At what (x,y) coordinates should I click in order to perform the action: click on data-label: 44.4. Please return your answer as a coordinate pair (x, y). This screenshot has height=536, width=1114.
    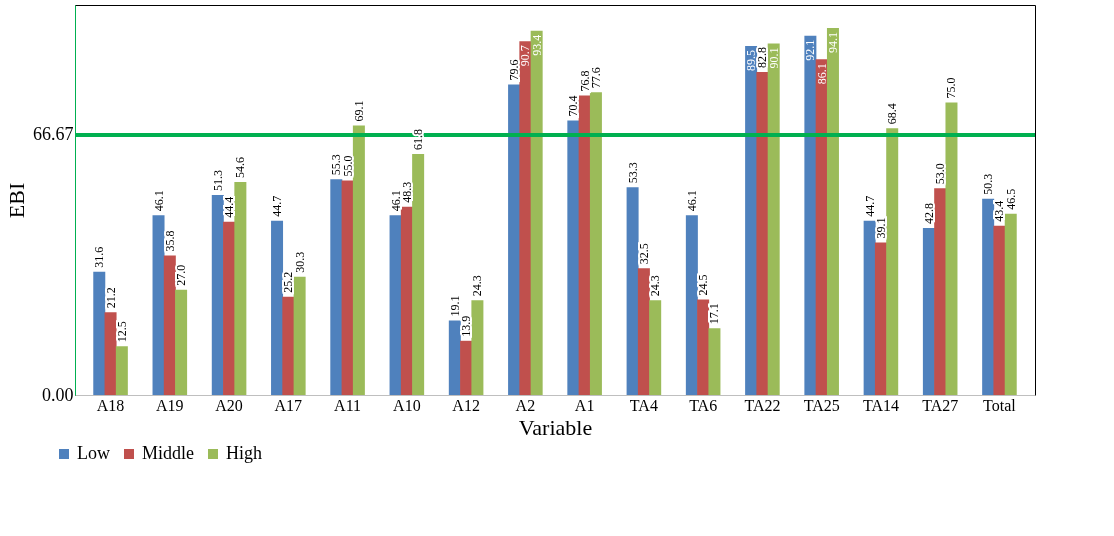
    Looking at the image, I should click on (229, 207).